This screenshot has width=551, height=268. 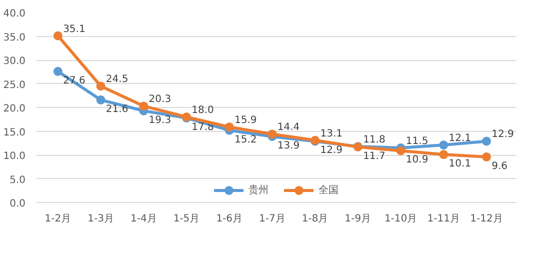 What do you see at coordinates (331, 134) in the screenshot?
I see `data-label: 13.1` at bounding box center [331, 134].